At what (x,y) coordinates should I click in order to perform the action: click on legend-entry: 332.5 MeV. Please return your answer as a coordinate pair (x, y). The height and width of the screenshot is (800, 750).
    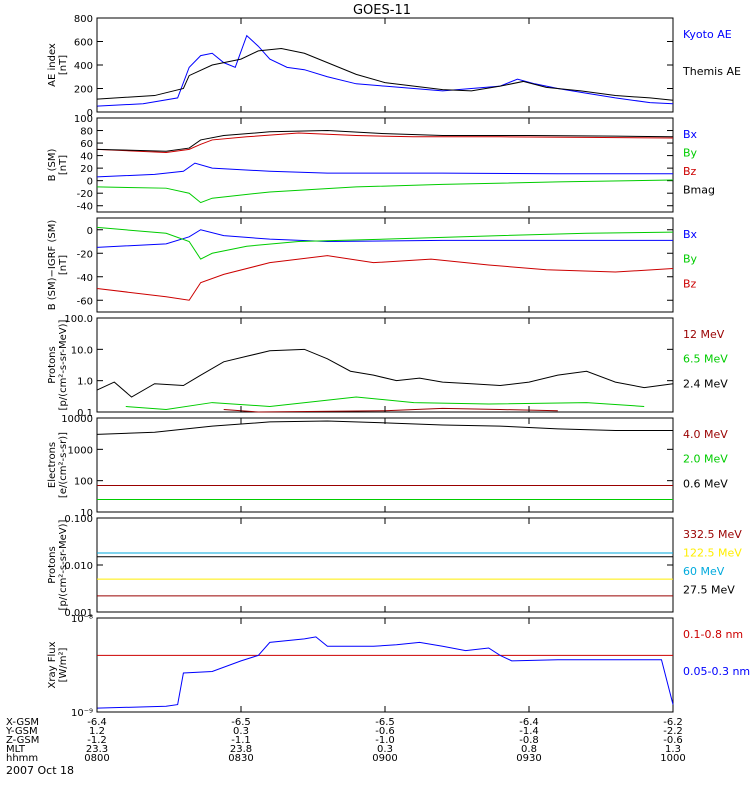
    Looking at the image, I should click on (712, 534).